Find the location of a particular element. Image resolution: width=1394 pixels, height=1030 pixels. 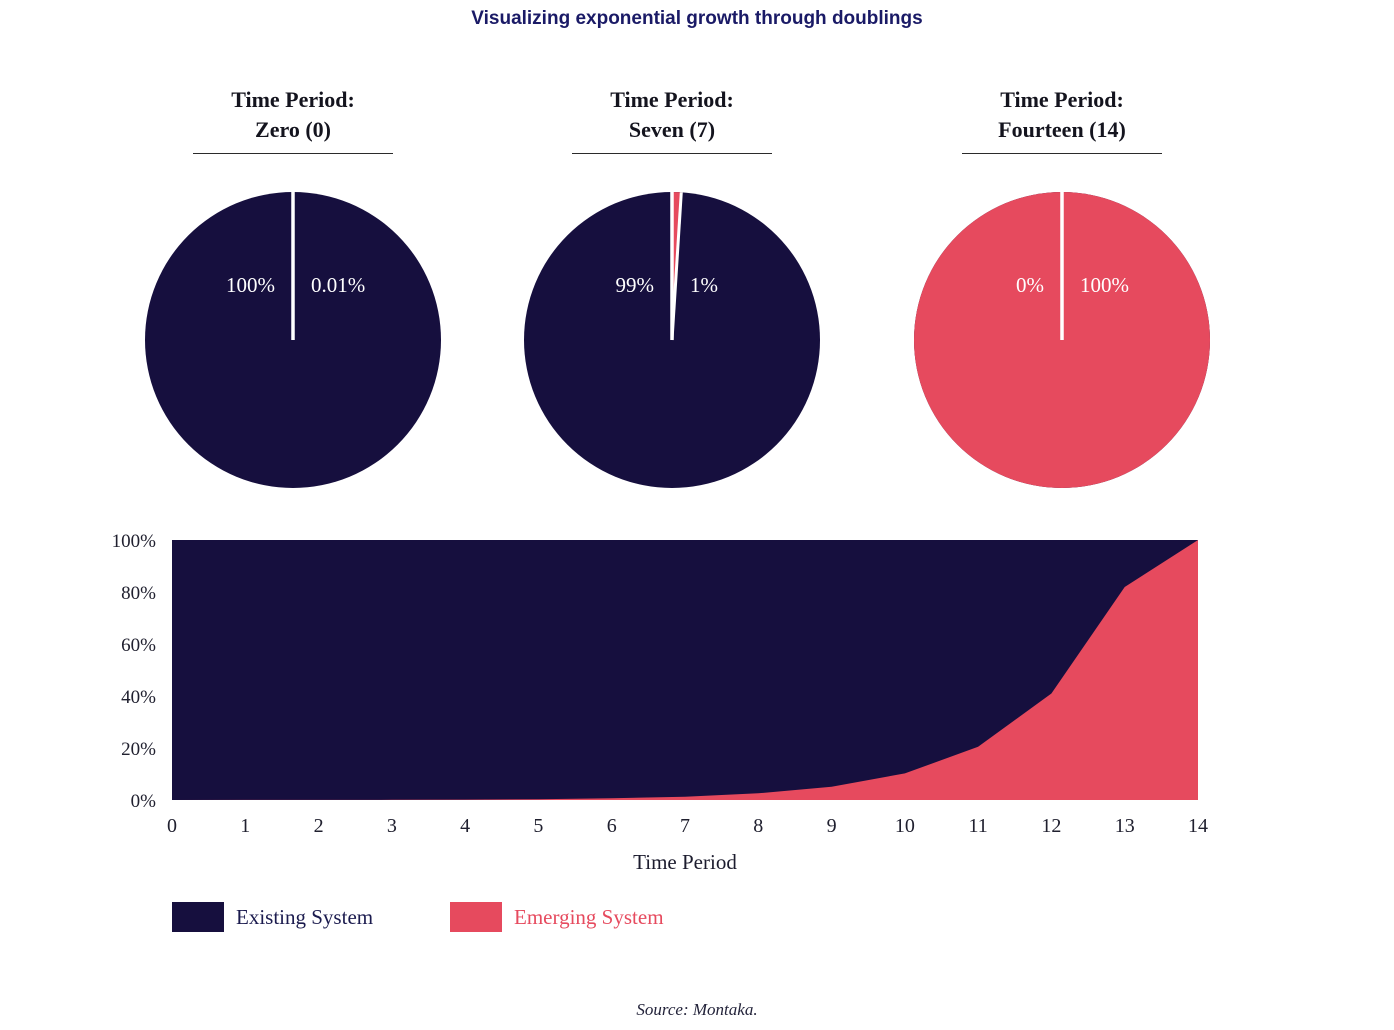

x-tick-label: 4 is located at coordinates (465, 826).